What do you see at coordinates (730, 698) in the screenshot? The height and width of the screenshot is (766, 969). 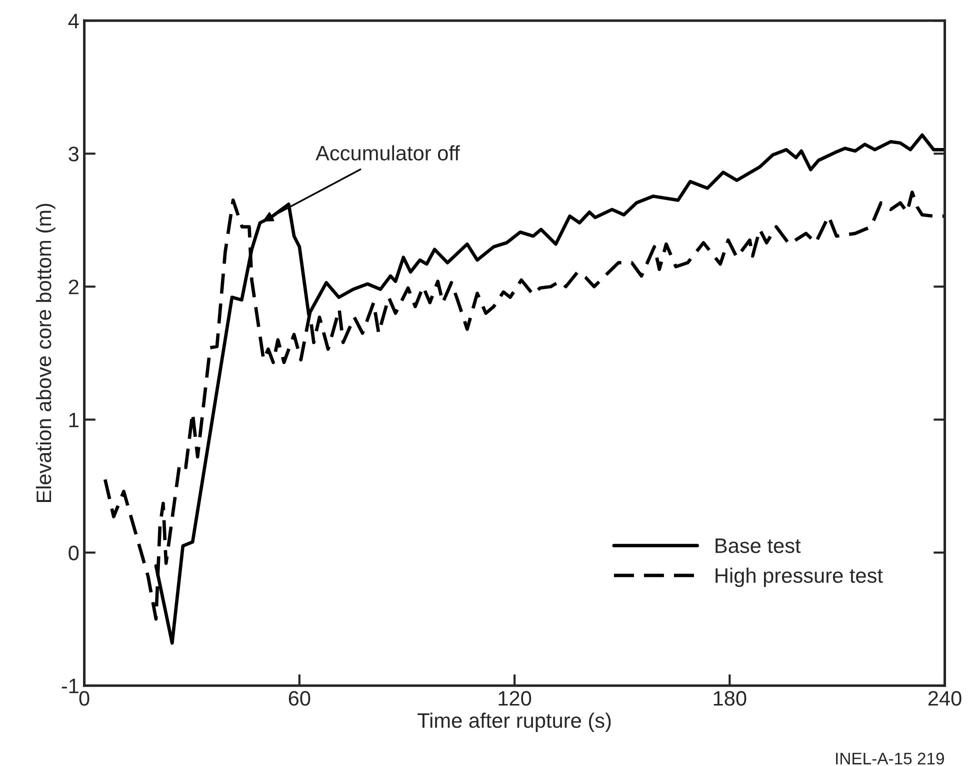 I see `x-tick-label: 180` at bounding box center [730, 698].